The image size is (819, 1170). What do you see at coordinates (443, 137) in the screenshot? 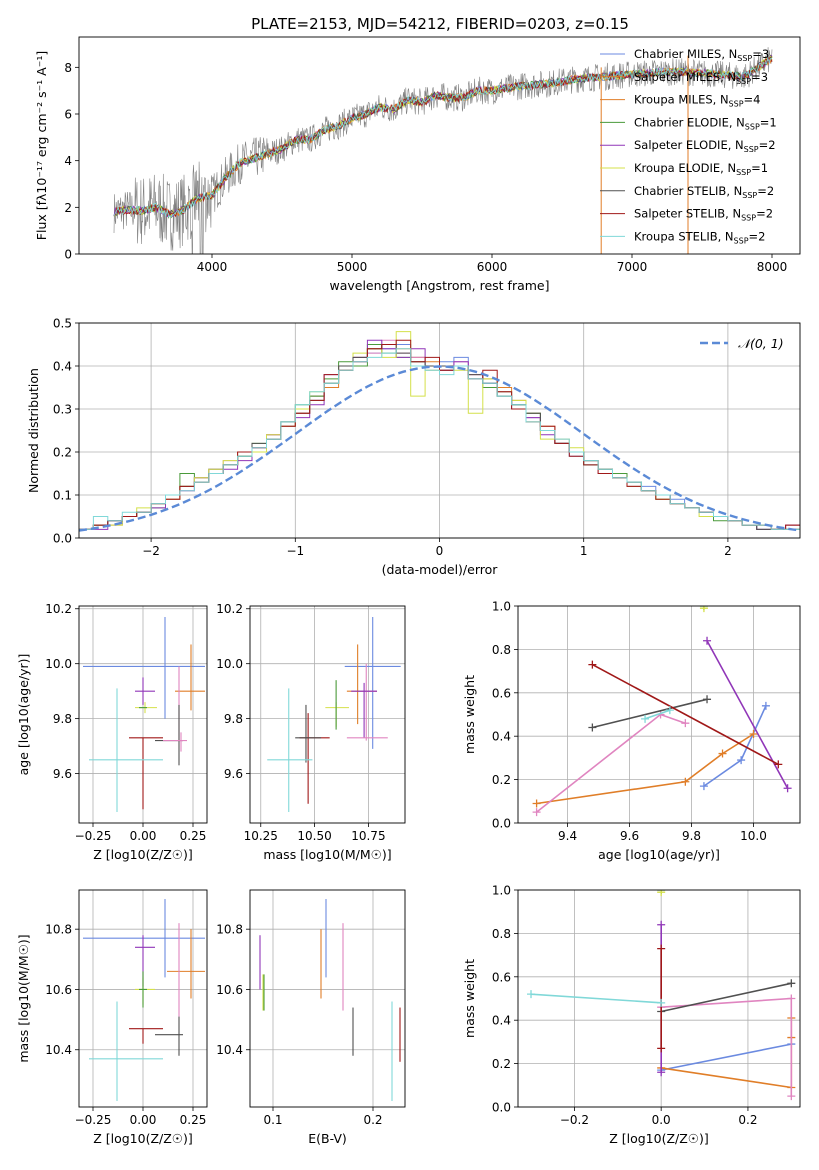
I see `model-spectrum` at bounding box center [443, 137].